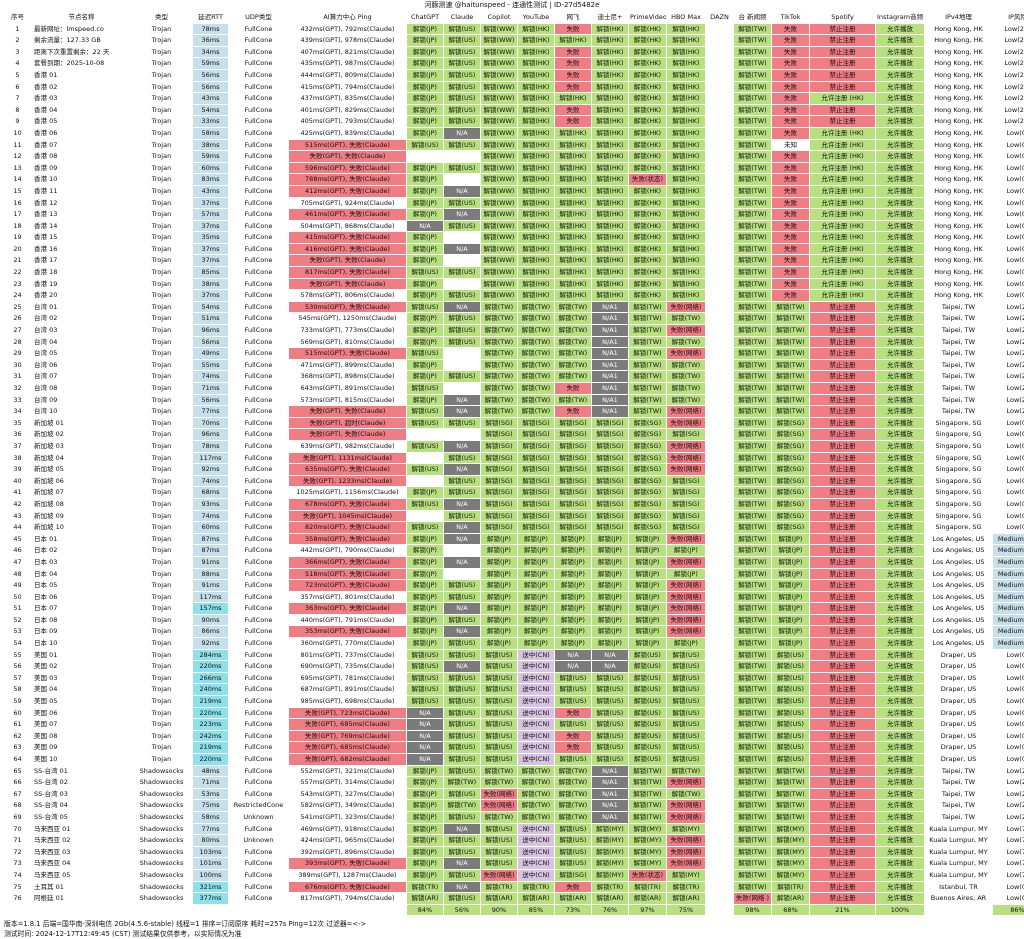  What do you see at coordinates (348, 458) in the screenshot?
I see `table-cell: 失败(GPT), 1131ms(Claude)` at bounding box center [348, 458].